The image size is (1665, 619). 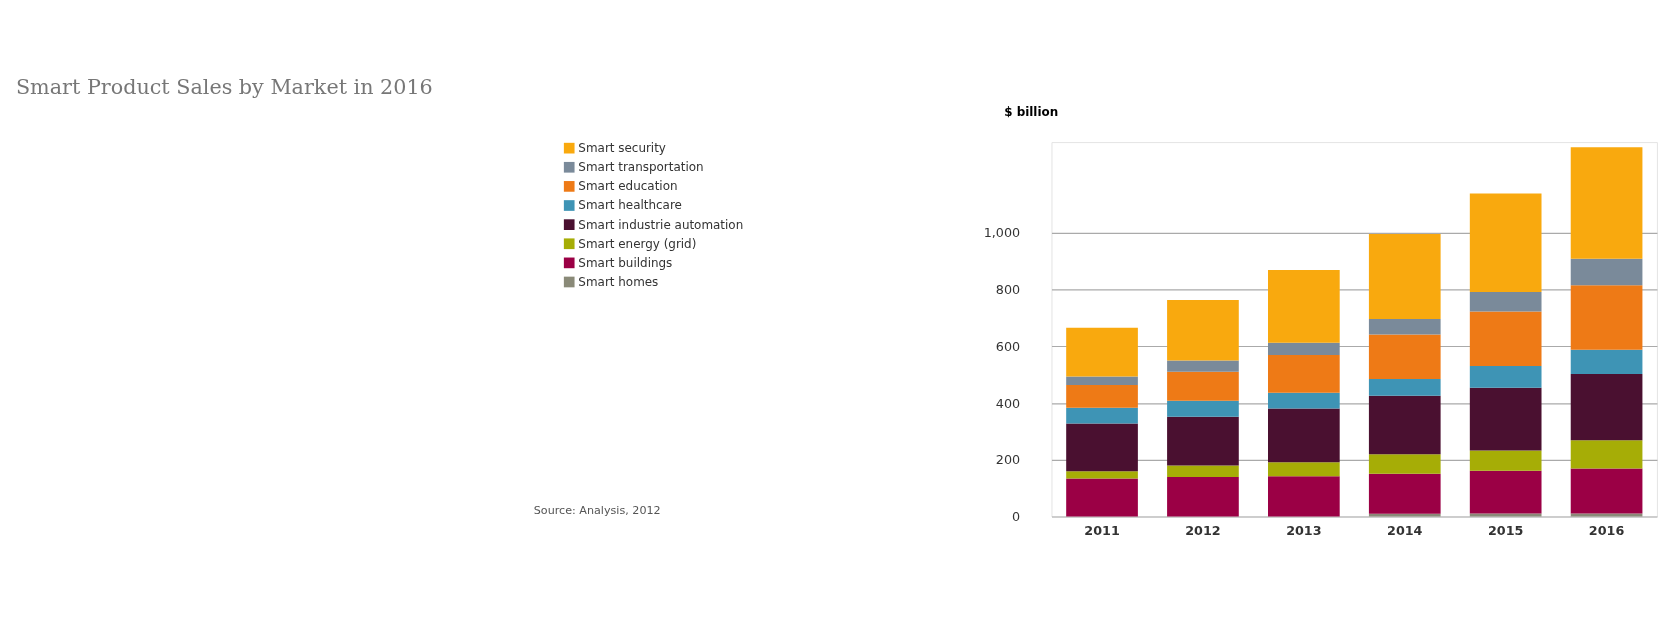 I want to click on y-tick-label: 800, so click(x=1008, y=290).